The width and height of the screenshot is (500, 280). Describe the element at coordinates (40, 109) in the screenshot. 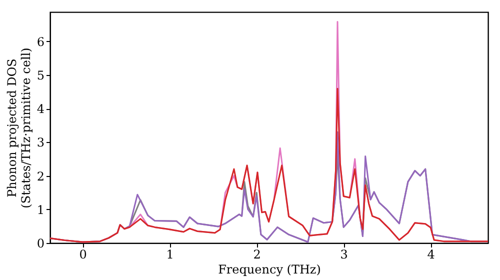

I see `y-tick-label: 4` at that location.